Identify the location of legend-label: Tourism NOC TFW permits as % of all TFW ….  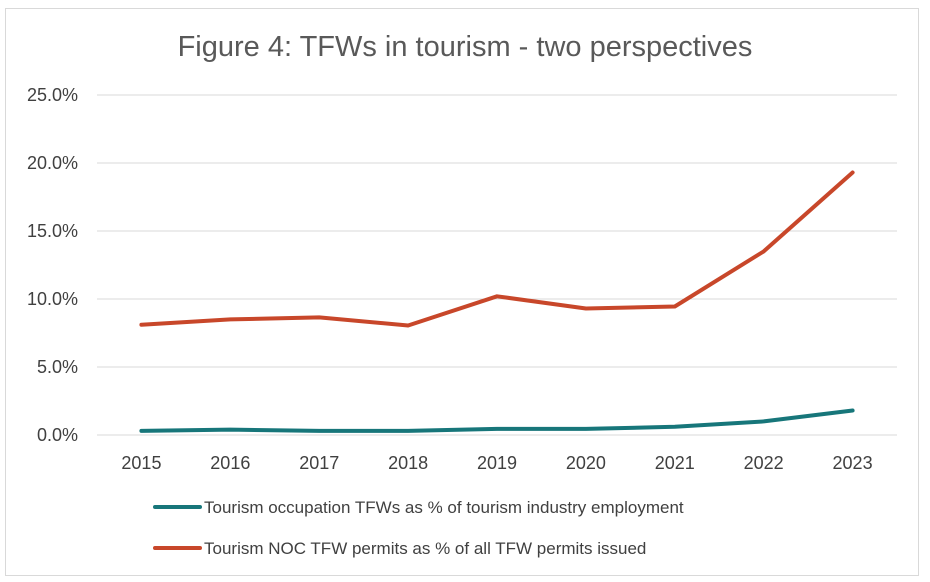
(425, 548).